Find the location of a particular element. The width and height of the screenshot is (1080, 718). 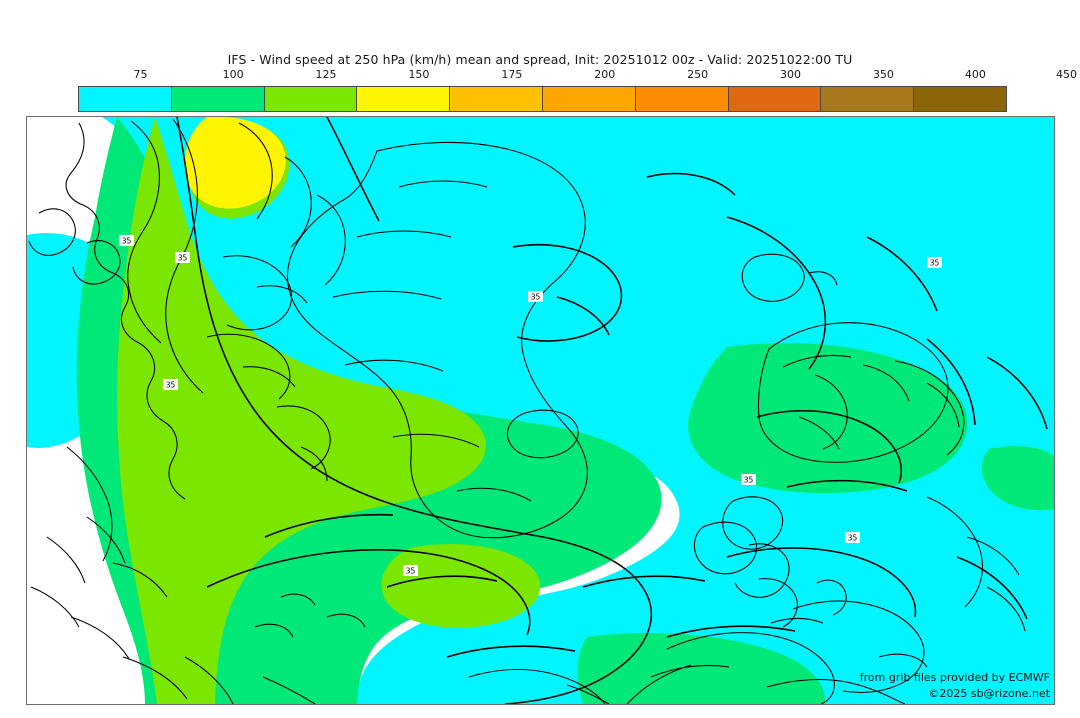

colorbar-tick: 250 is located at coordinates (698, 74).